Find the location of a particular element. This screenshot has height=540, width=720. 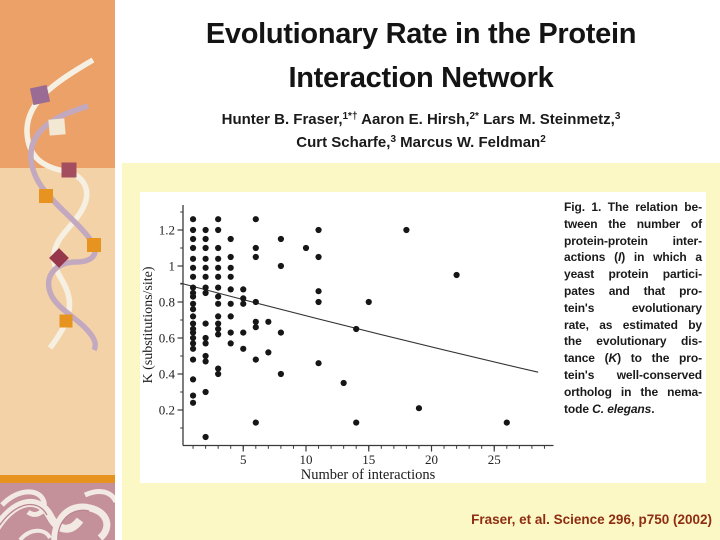

dna-strand-mauve is located at coordinates (63, 227).